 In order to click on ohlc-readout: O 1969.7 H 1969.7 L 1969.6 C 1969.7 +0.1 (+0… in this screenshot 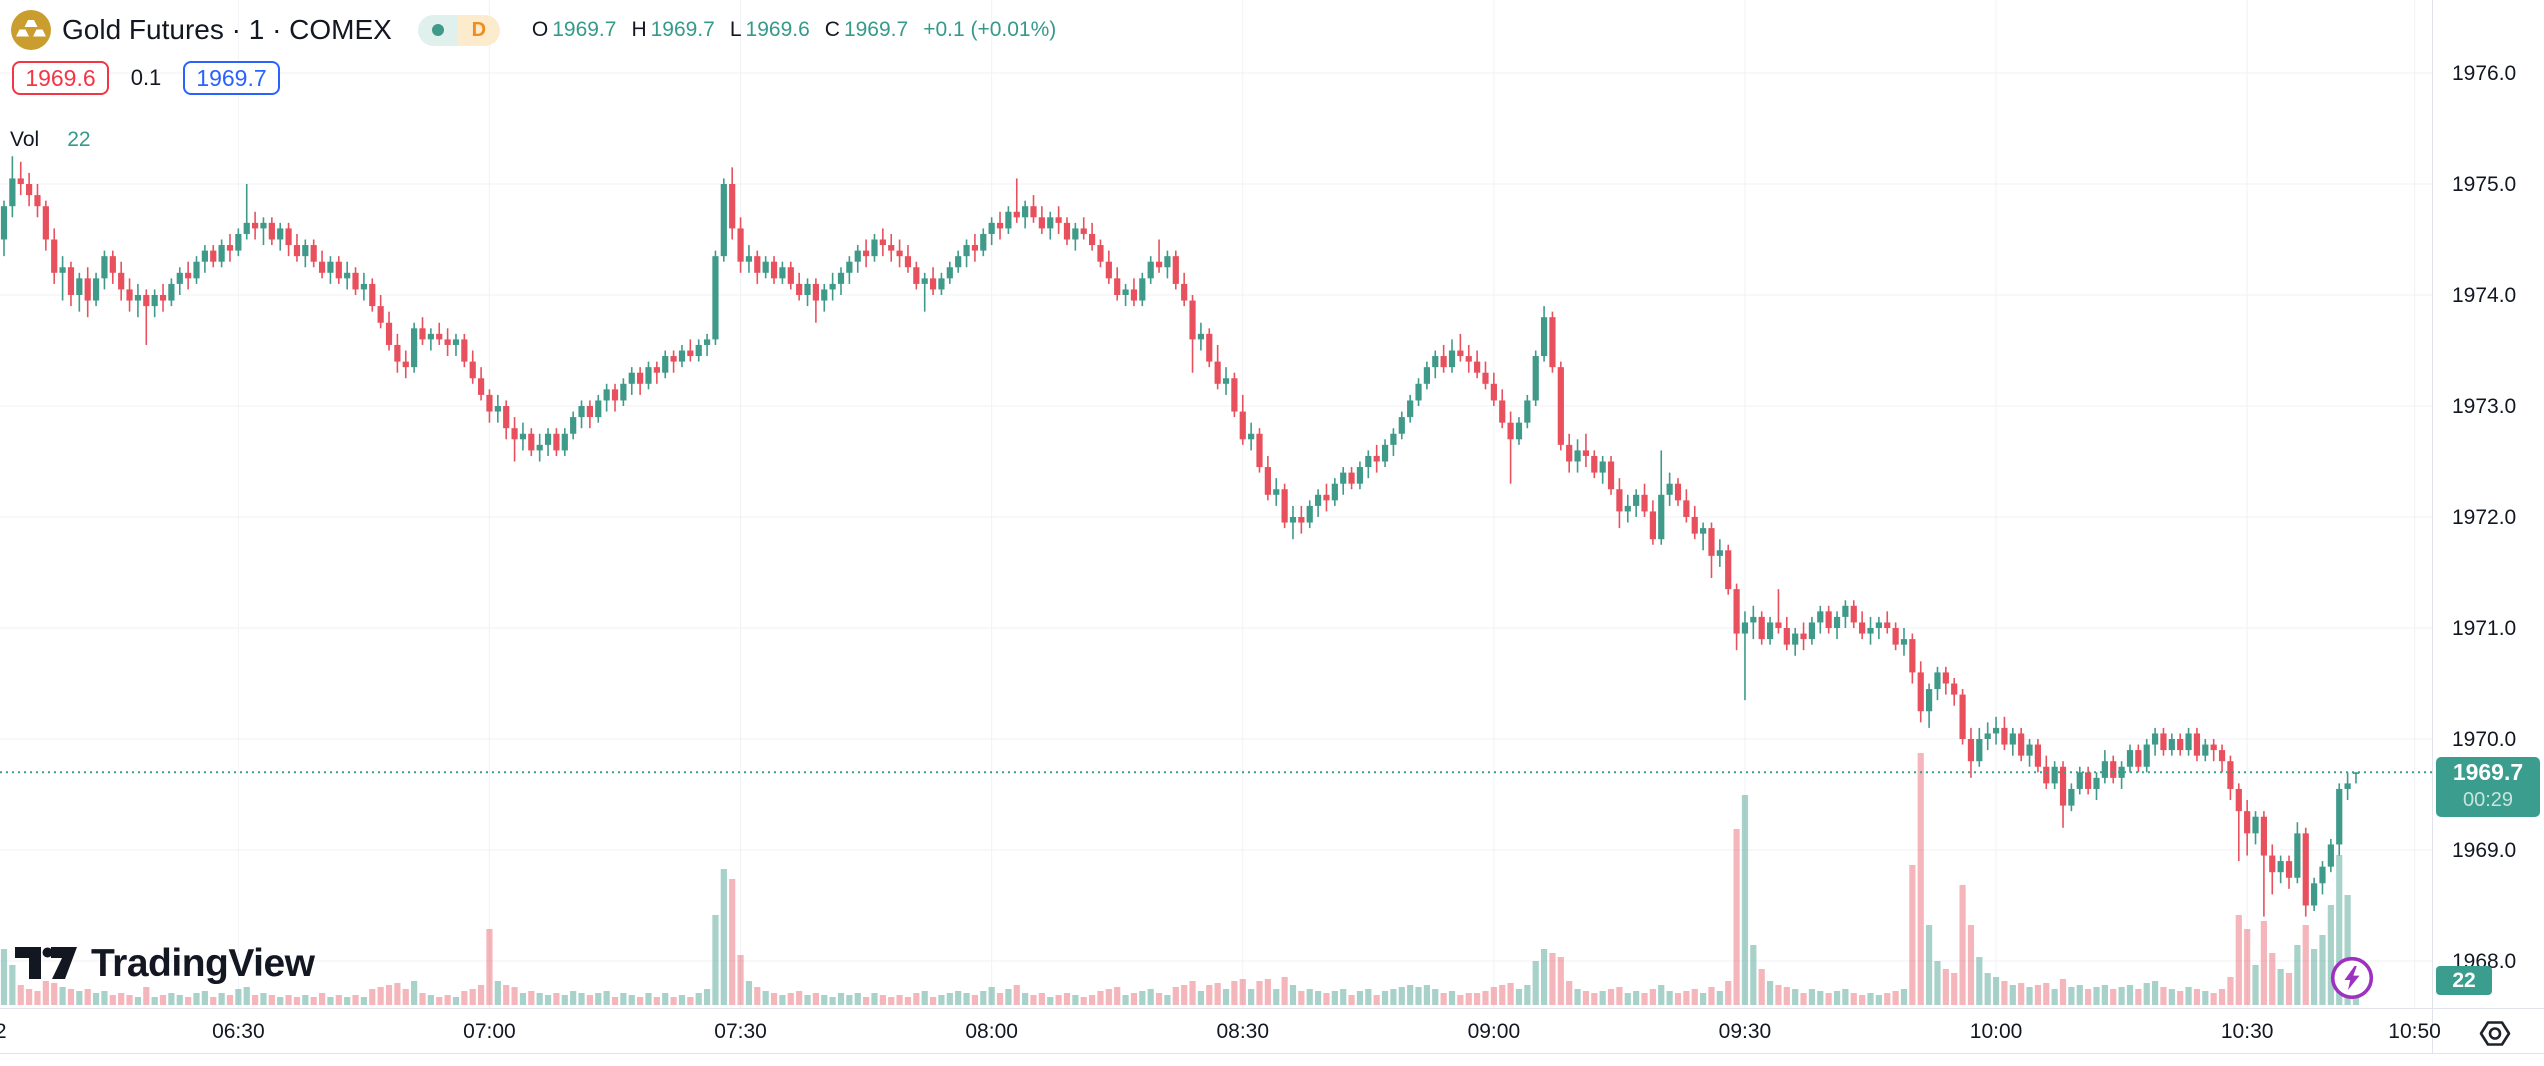, I will do `click(794, 30)`.